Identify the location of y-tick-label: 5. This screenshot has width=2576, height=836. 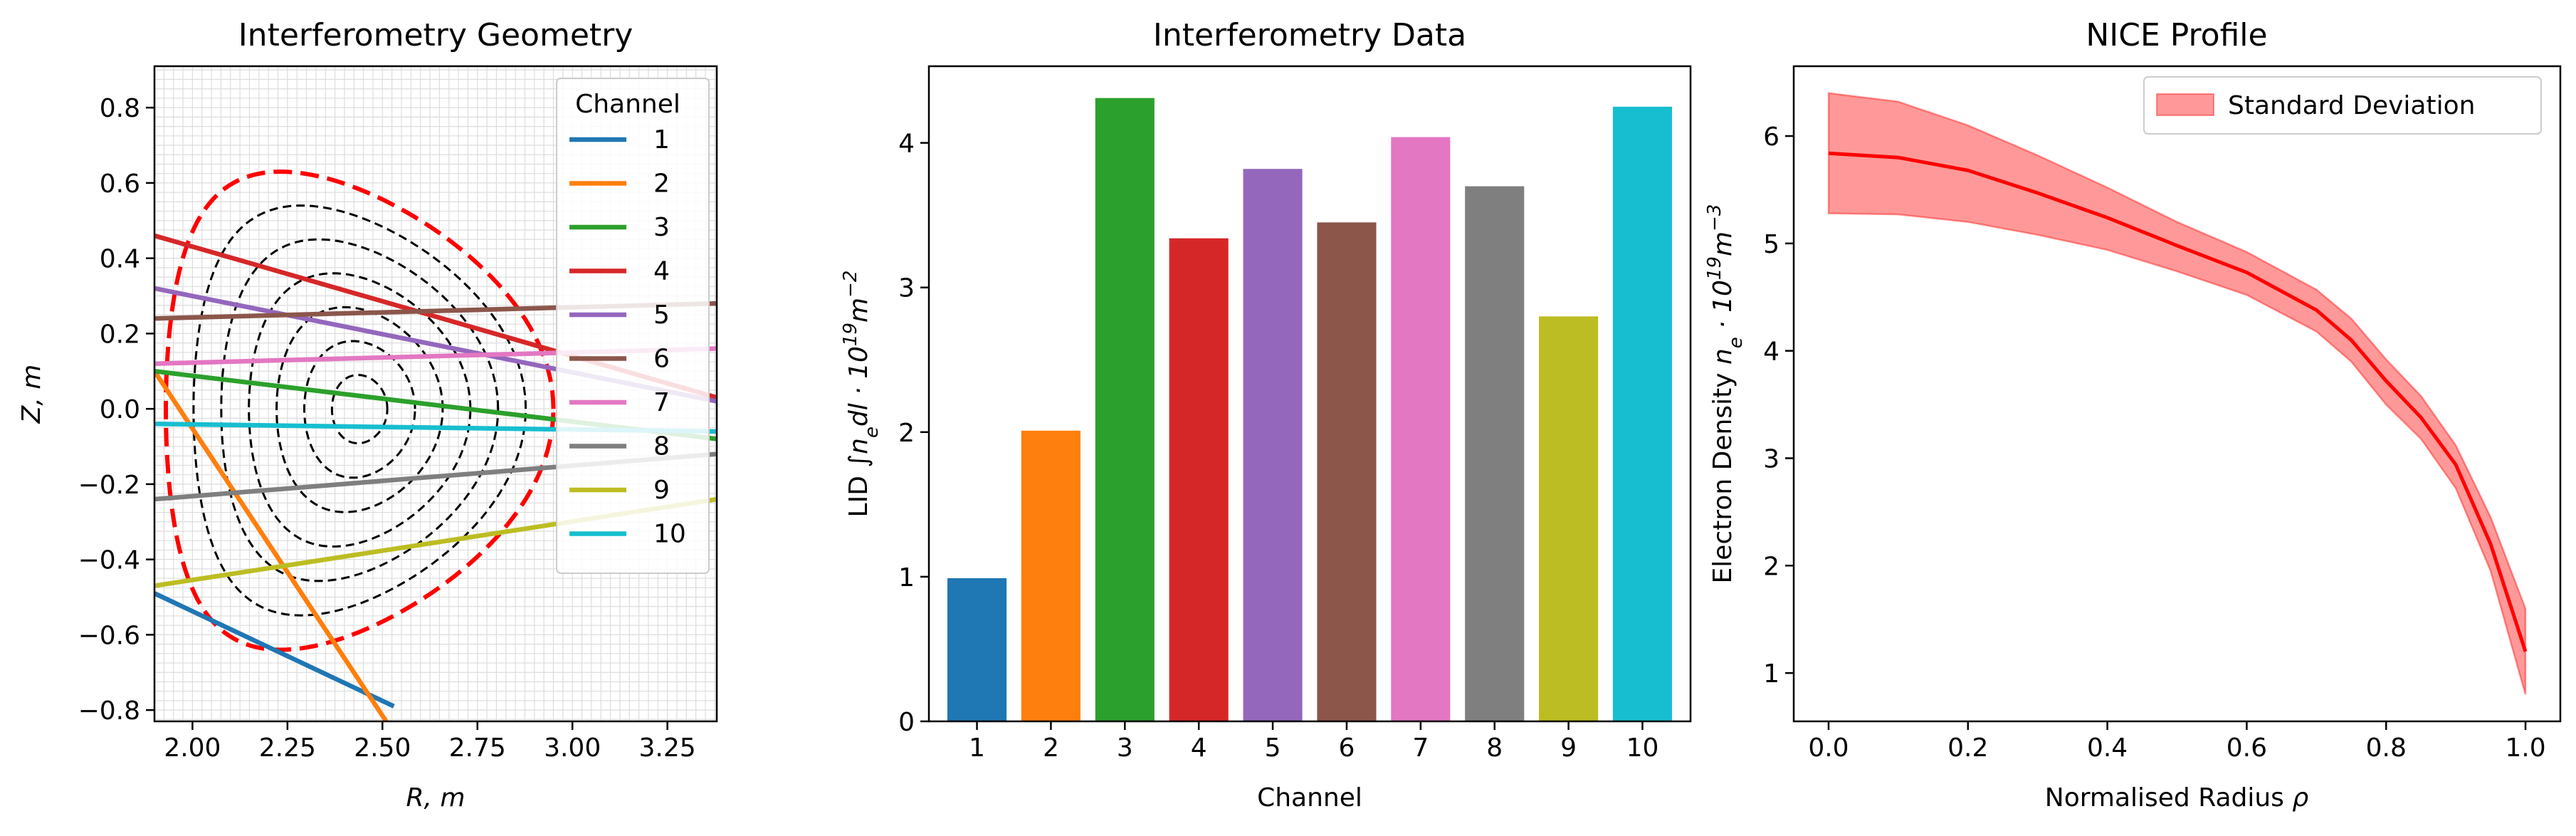
(1771, 244).